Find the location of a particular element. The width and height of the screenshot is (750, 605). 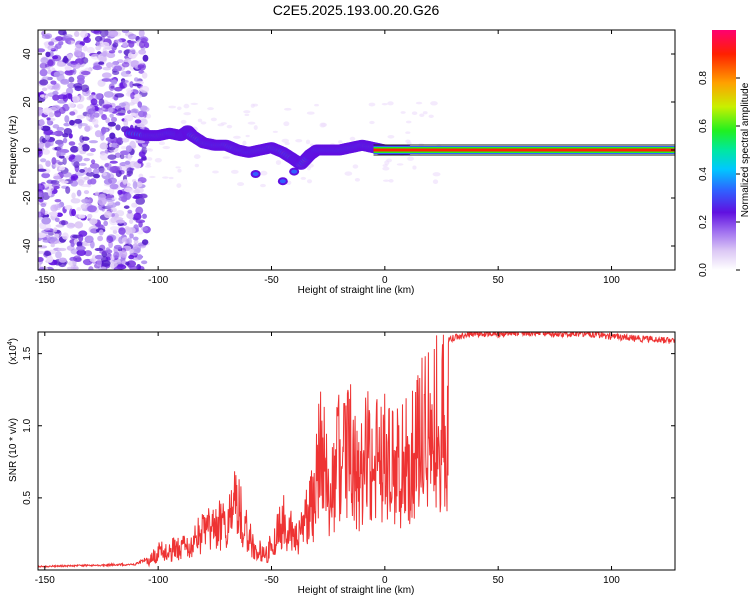

x-tick-label: 0 is located at coordinates (385, 580).